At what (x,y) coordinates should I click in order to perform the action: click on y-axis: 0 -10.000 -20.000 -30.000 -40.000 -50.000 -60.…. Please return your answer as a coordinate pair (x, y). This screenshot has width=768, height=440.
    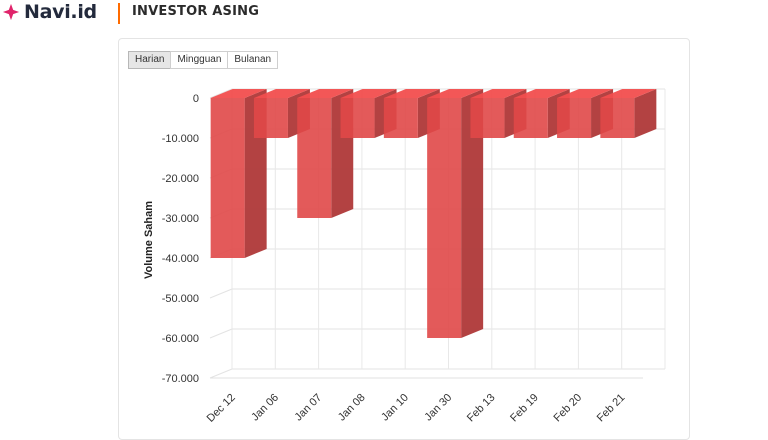
    Looking at the image, I should click on (180, 239).